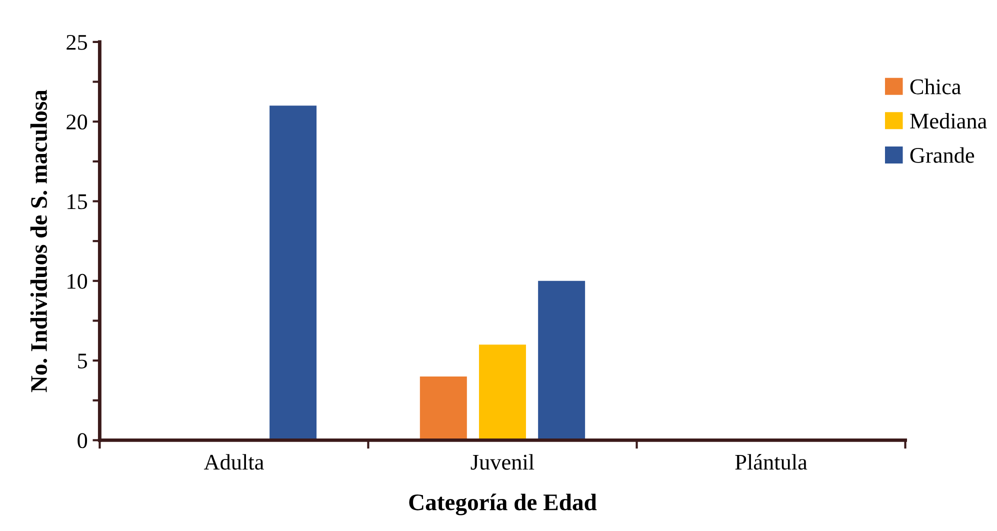 The image size is (997, 531). Describe the element at coordinates (39, 241) in the screenshot. I see `y-axis-title: No. Individuos de S. maculosa` at that location.